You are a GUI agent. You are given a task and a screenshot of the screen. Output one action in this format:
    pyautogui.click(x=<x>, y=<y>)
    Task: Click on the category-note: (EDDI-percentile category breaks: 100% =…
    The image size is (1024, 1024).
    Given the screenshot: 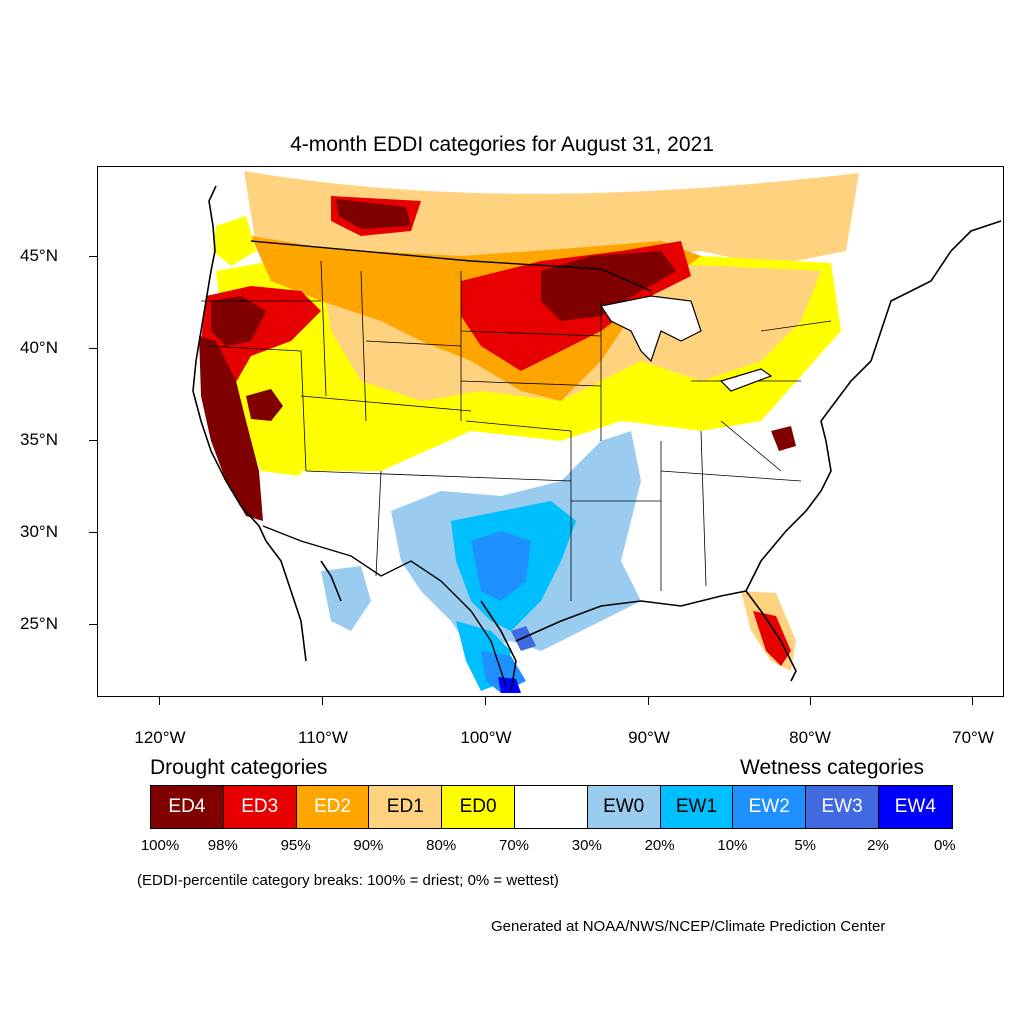 What is the action you would take?
    pyautogui.click(x=348, y=880)
    